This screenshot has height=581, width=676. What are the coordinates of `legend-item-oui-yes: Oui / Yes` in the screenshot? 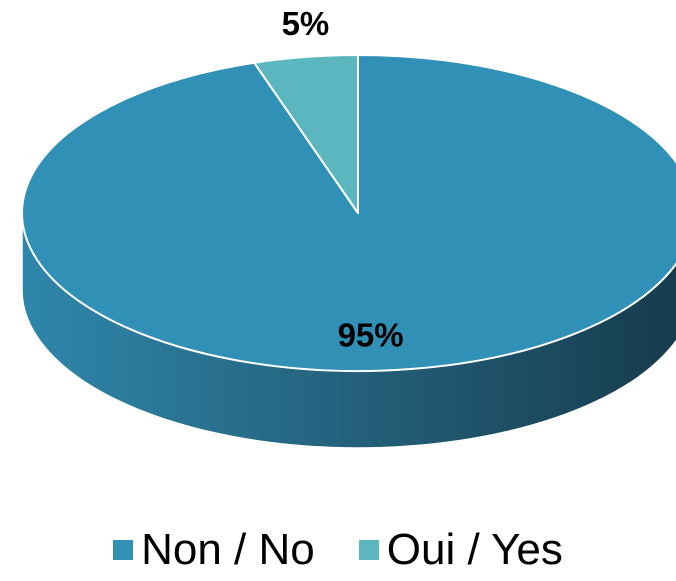 It's located at (460, 549).